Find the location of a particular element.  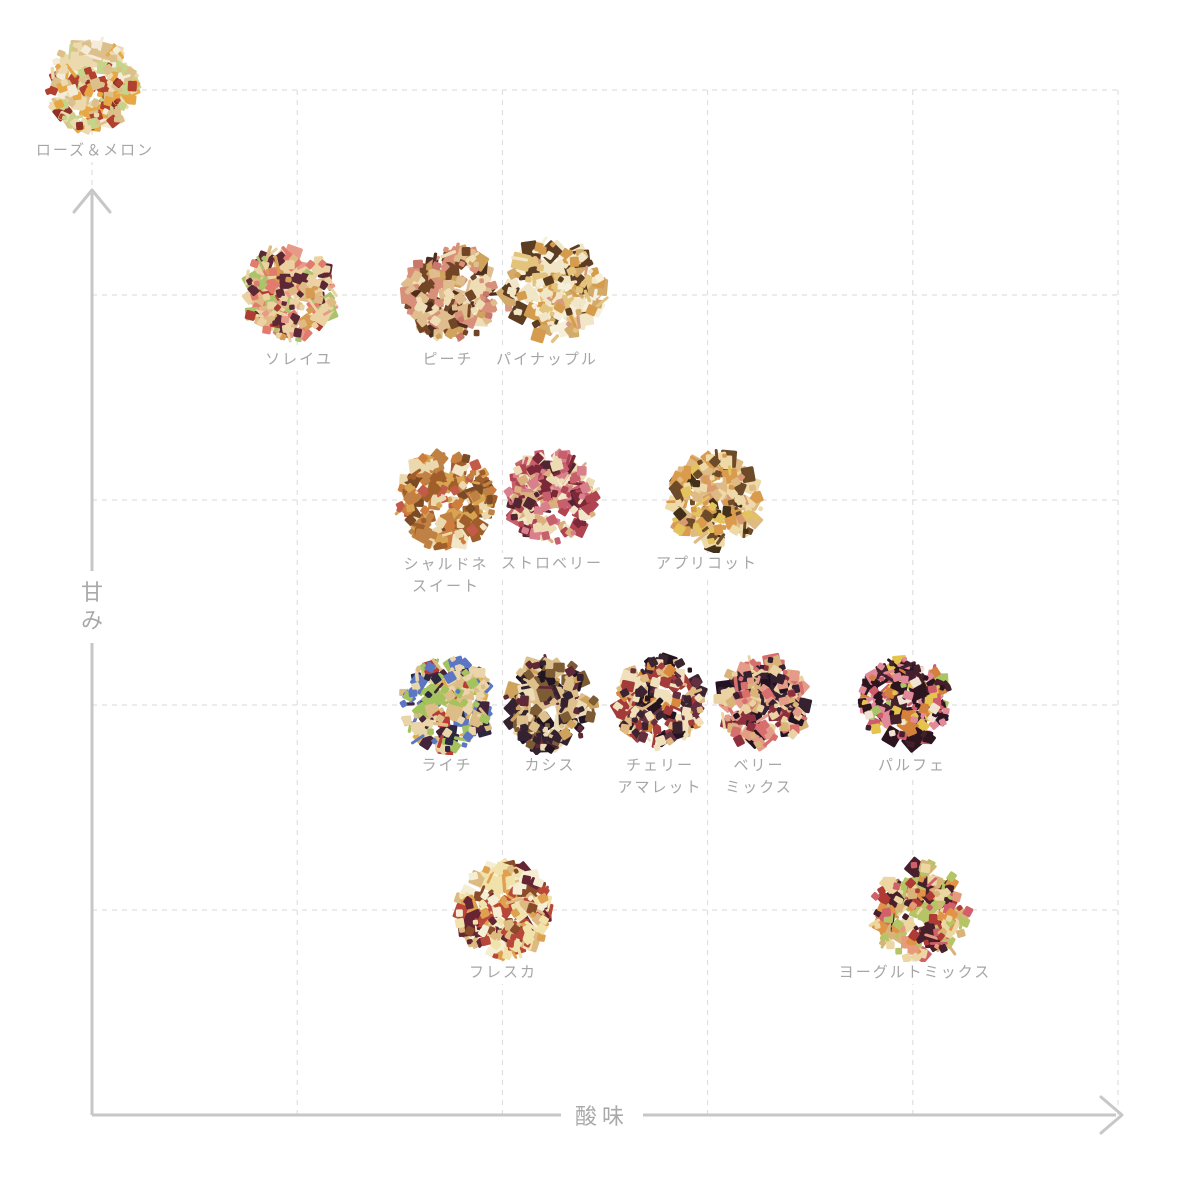

tea-ball-chardonnay-sweet is located at coordinates (446, 500).